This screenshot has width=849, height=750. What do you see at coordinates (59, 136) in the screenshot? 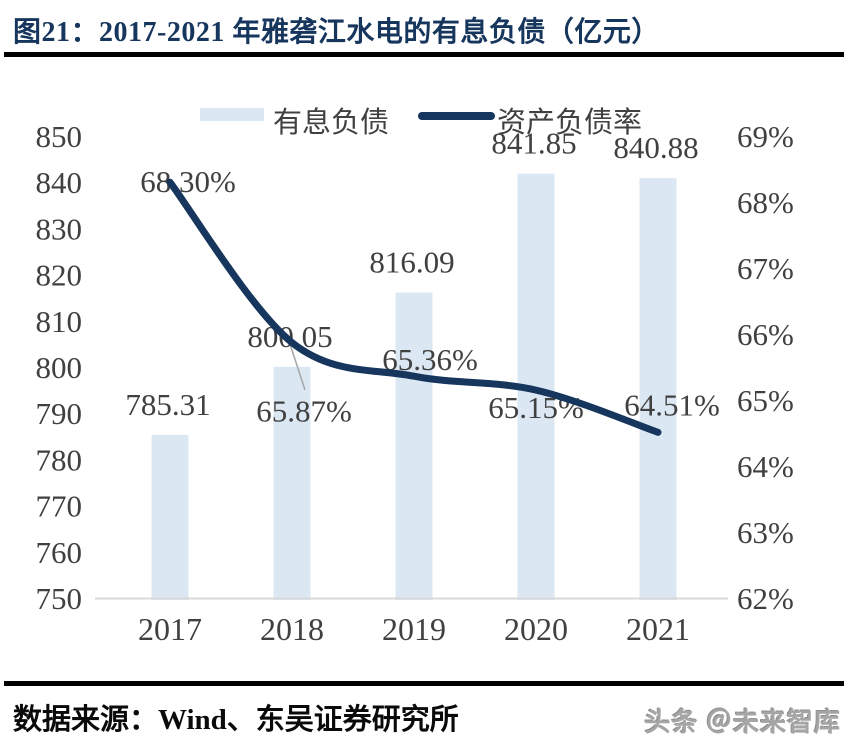
I see `left-tick-850: 850` at bounding box center [59, 136].